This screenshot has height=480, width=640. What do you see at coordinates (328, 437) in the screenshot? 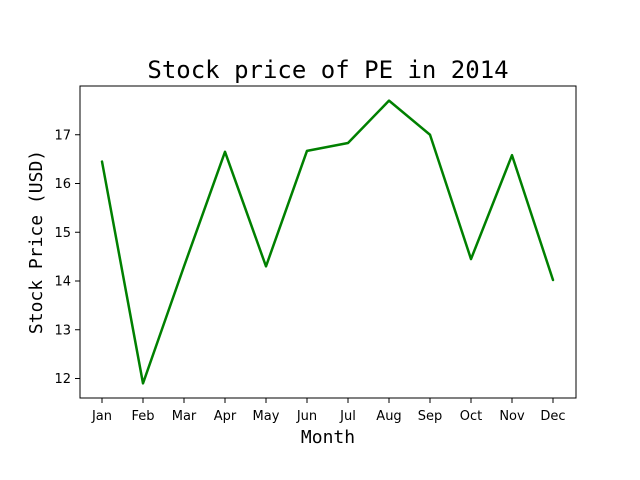
I see `x-axis-label: Month` at bounding box center [328, 437].